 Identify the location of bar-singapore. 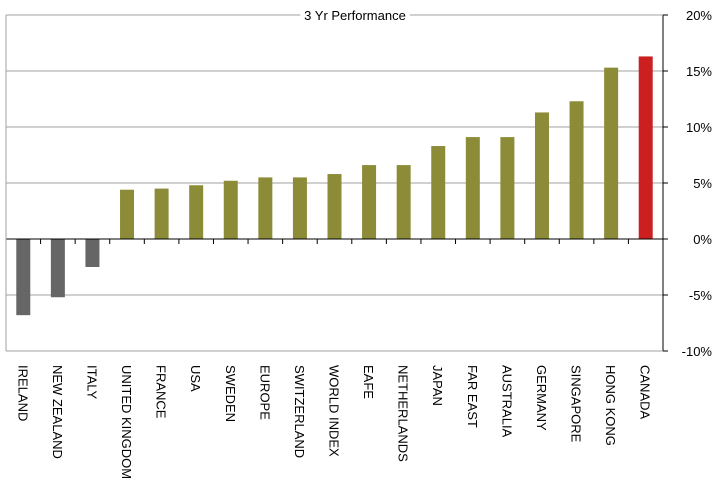
(576, 170).